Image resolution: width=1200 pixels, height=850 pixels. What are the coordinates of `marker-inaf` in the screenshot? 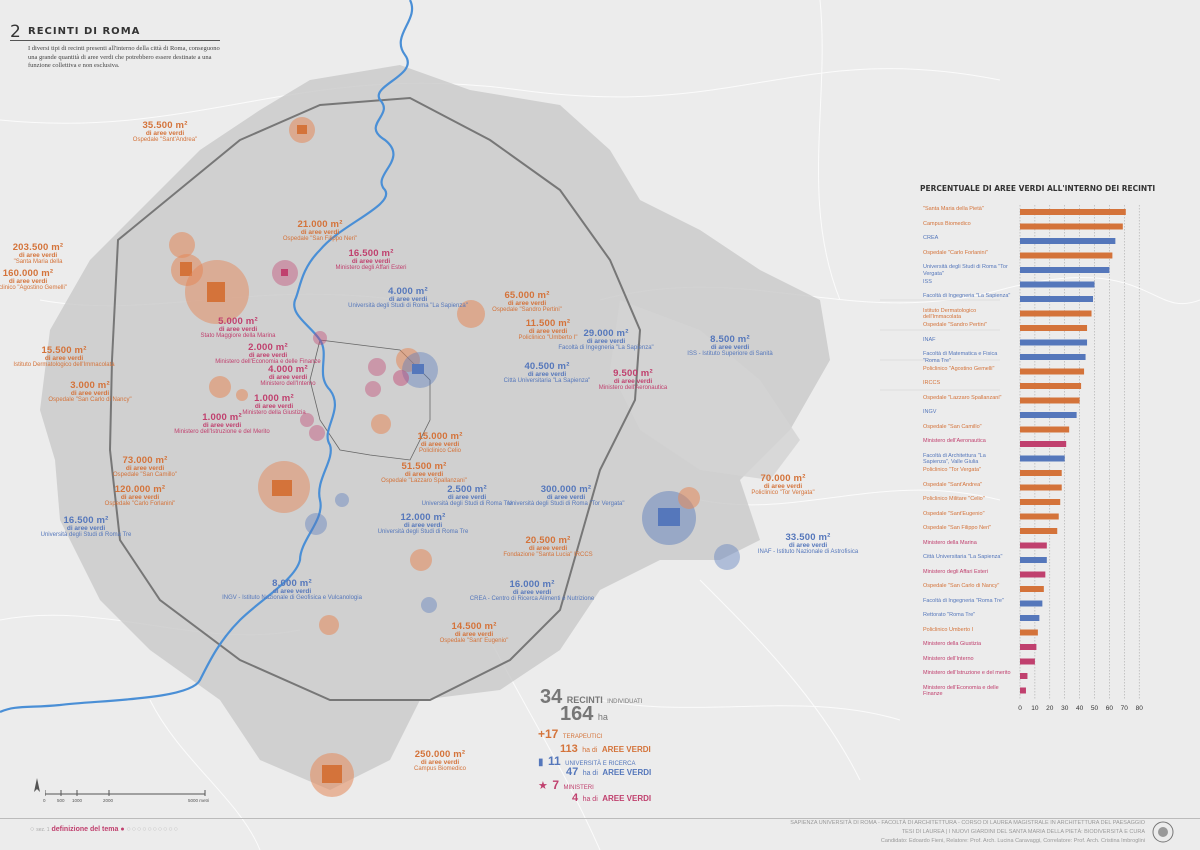 It's located at (727, 557).